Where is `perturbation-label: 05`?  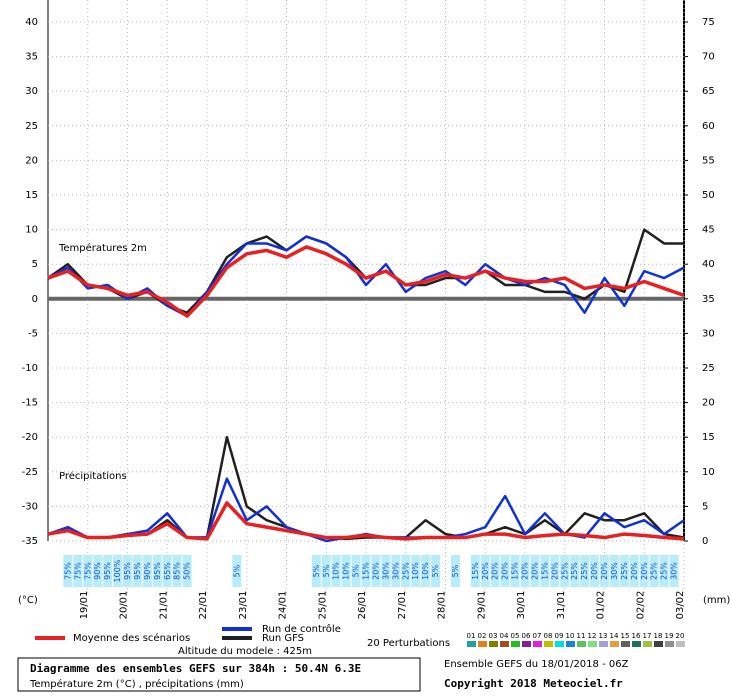
perturbation-label: 05 is located at coordinates (515, 636).